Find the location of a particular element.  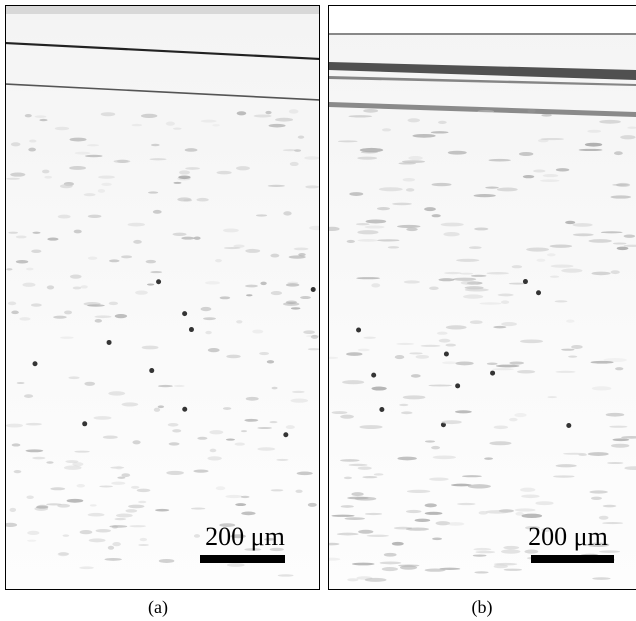

caption: (b) is located at coordinates (482, 607).